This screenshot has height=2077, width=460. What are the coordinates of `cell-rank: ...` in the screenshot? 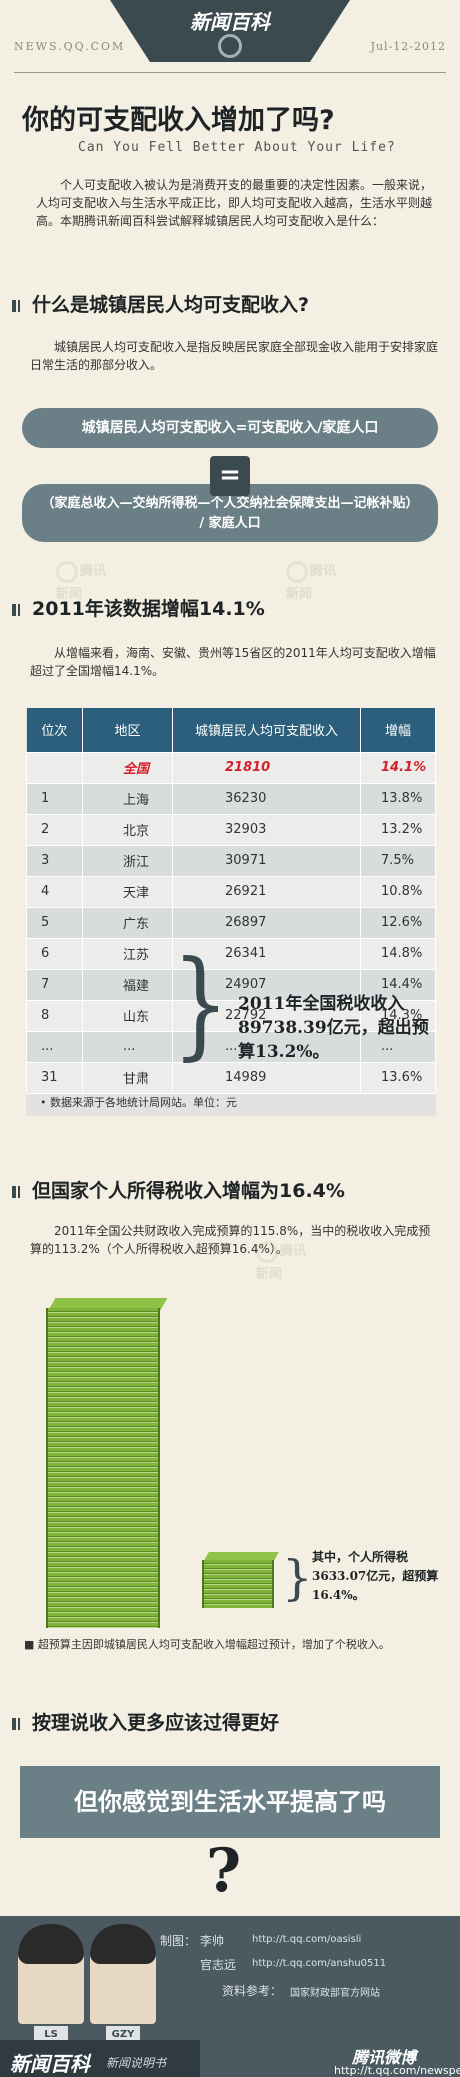 It's located at (54, 1046).